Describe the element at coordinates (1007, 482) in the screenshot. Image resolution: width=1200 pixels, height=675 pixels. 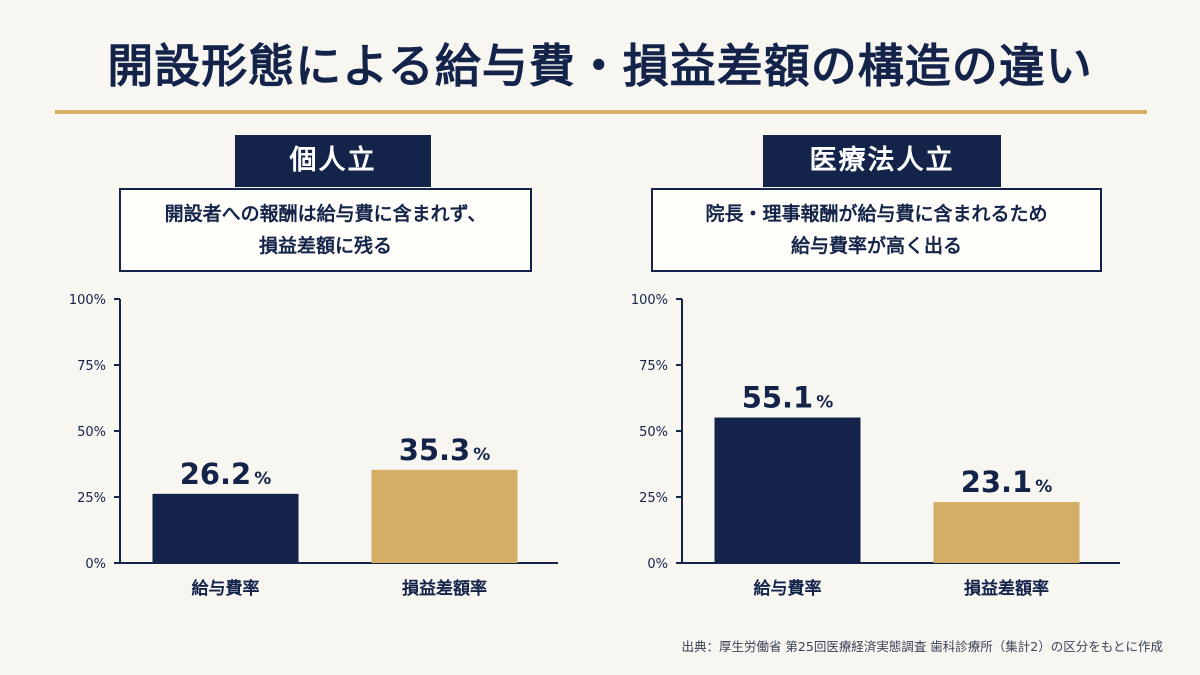
I see `bar-value-label: 23.1%` at that location.